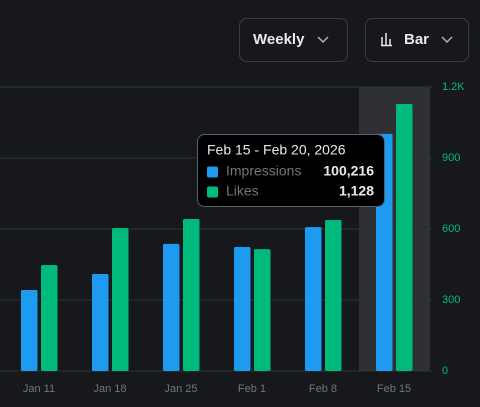  Describe the element at coordinates (180, 389) in the screenshot. I see `x-tick-label: Jan 25` at that location.